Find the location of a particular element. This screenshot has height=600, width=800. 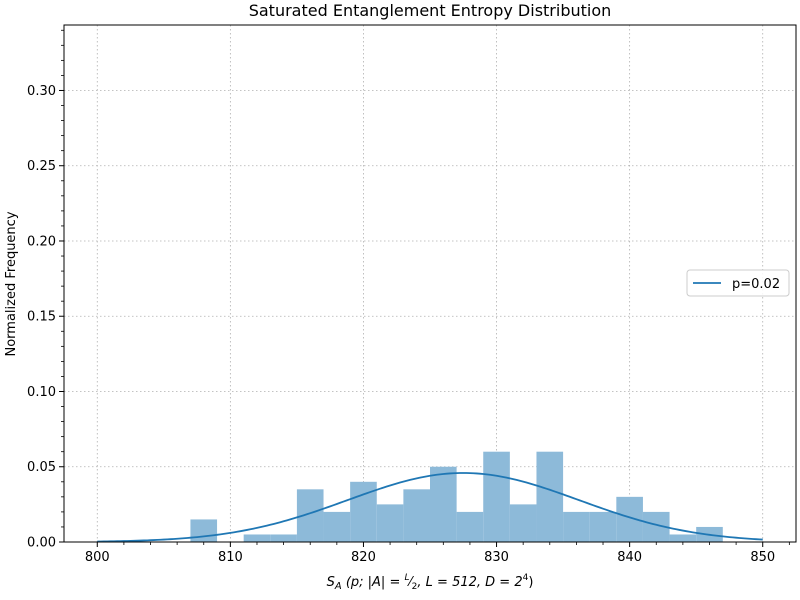

x-tick-label: 830 is located at coordinates (496, 557).